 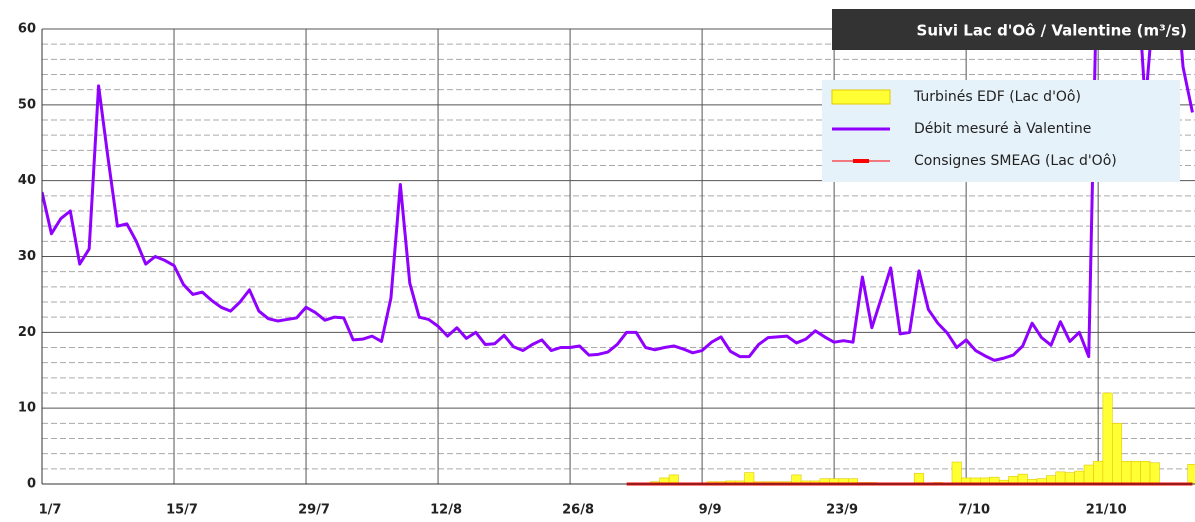 What do you see at coordinates (182, 510) in the screenshot?
I see `x-tick-label: 15/7` at bounding box center [182, 510].